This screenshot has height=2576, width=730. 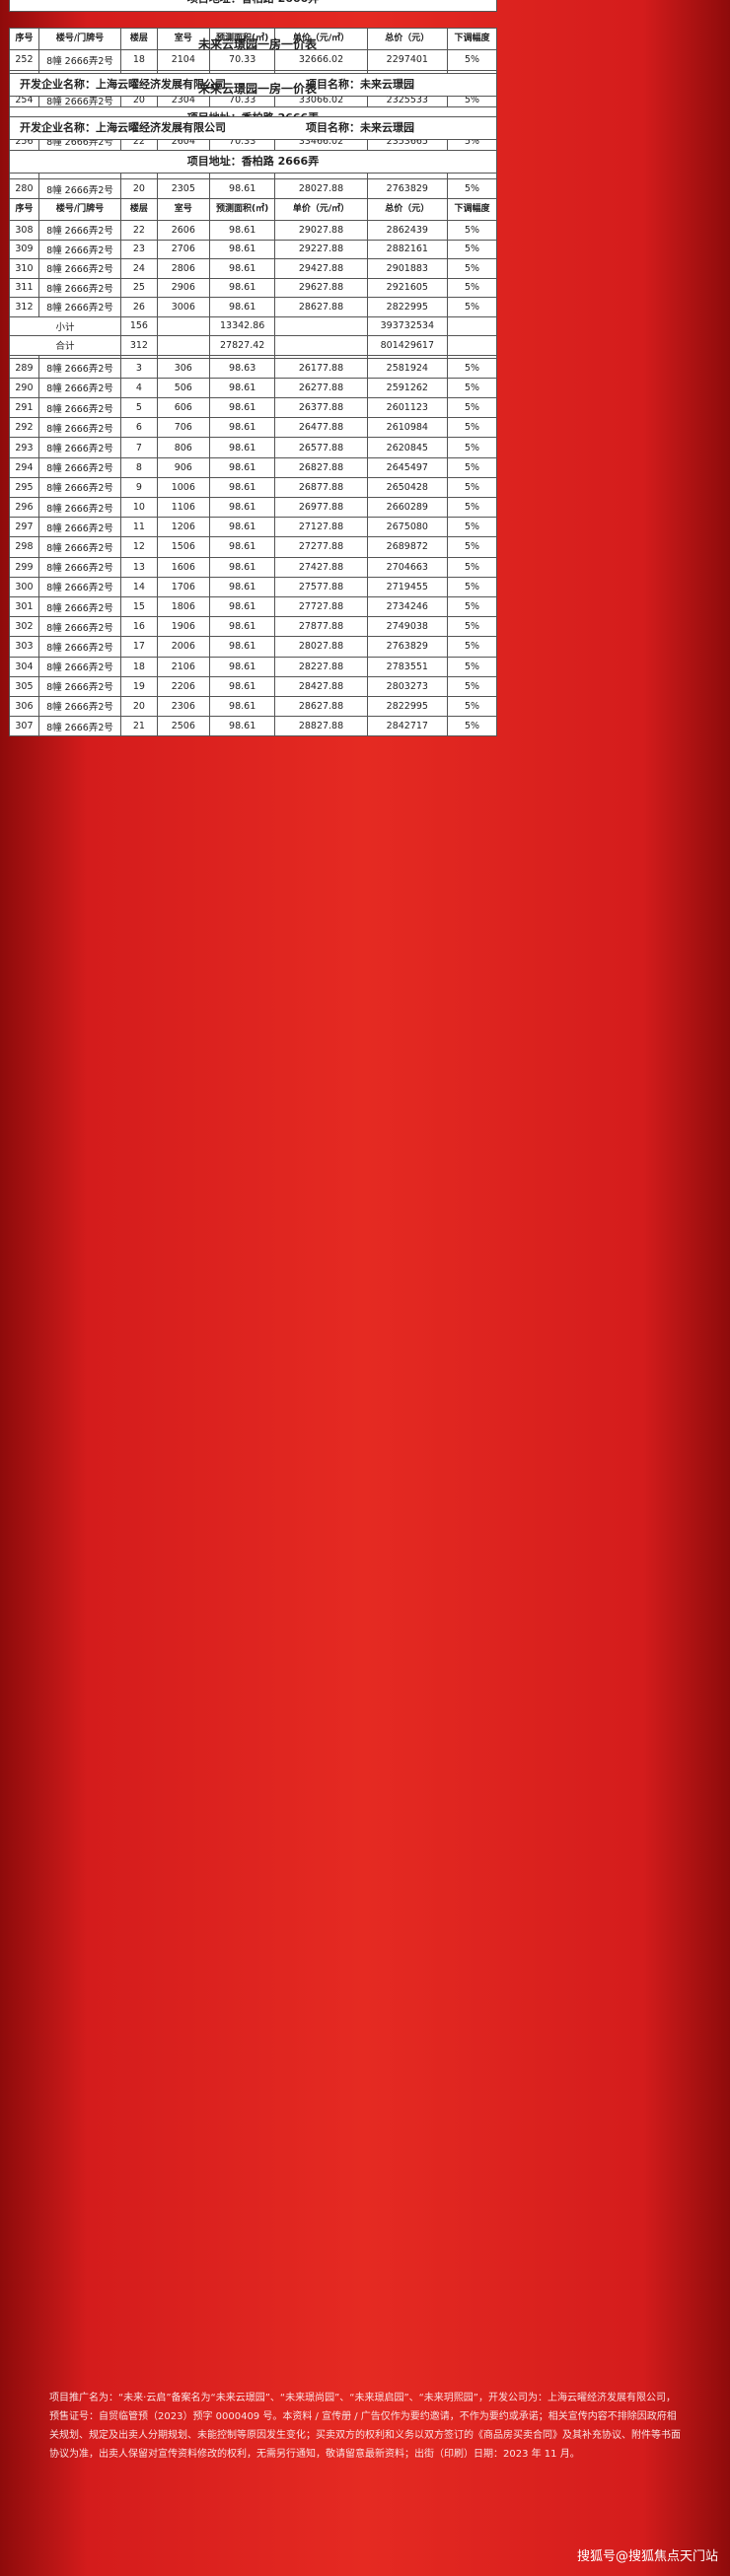 I want to click on cell: 2806, so click(x=183, y=269).